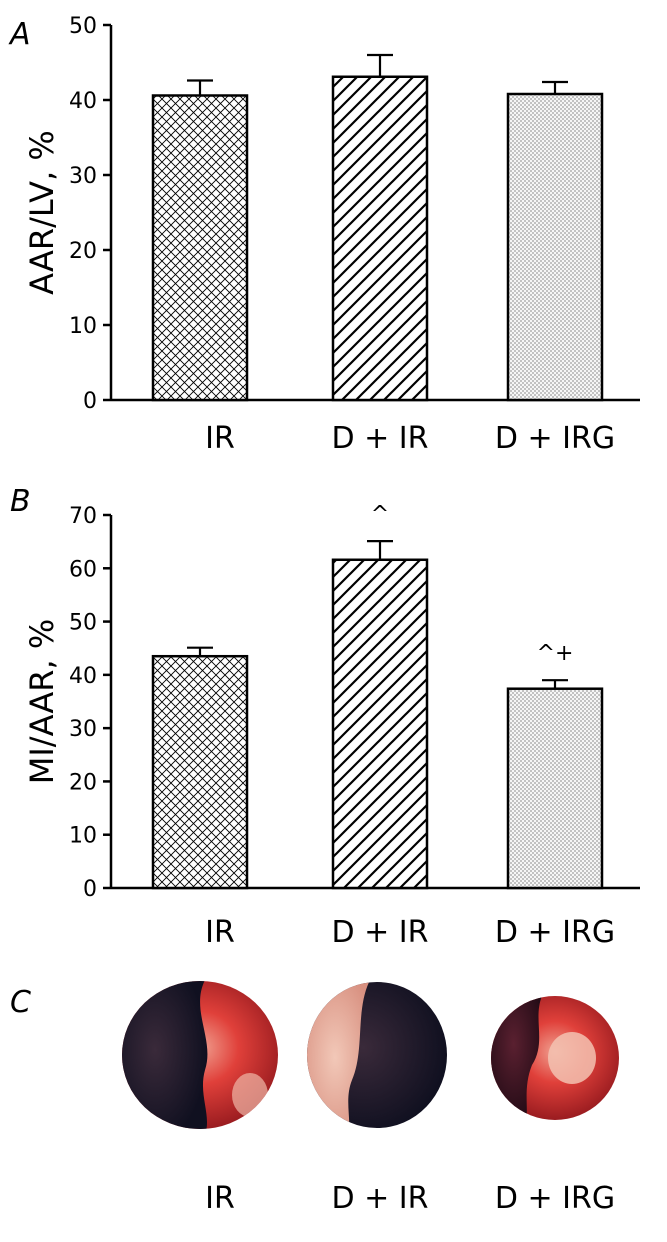  I want to click on panel-a-y-axis-title: AAR/LV, %, so click(42, 212).